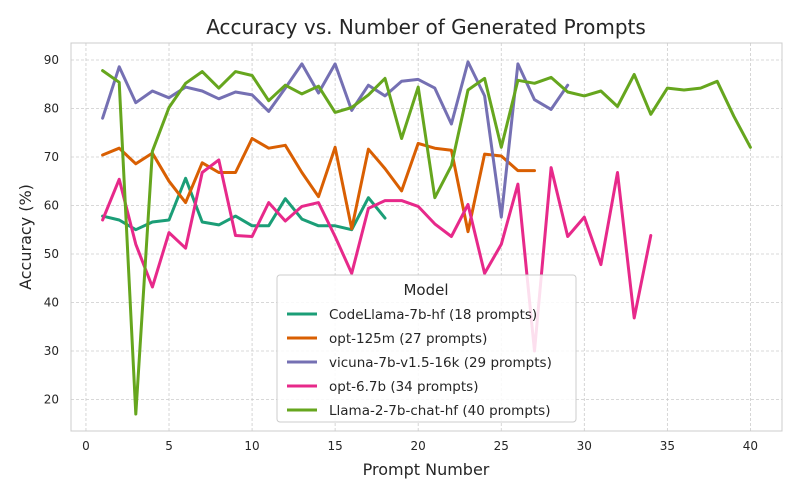  Describe the element at coordinates (334, 446) in the screenshot. I see `x-tick-label: 15` at that location.